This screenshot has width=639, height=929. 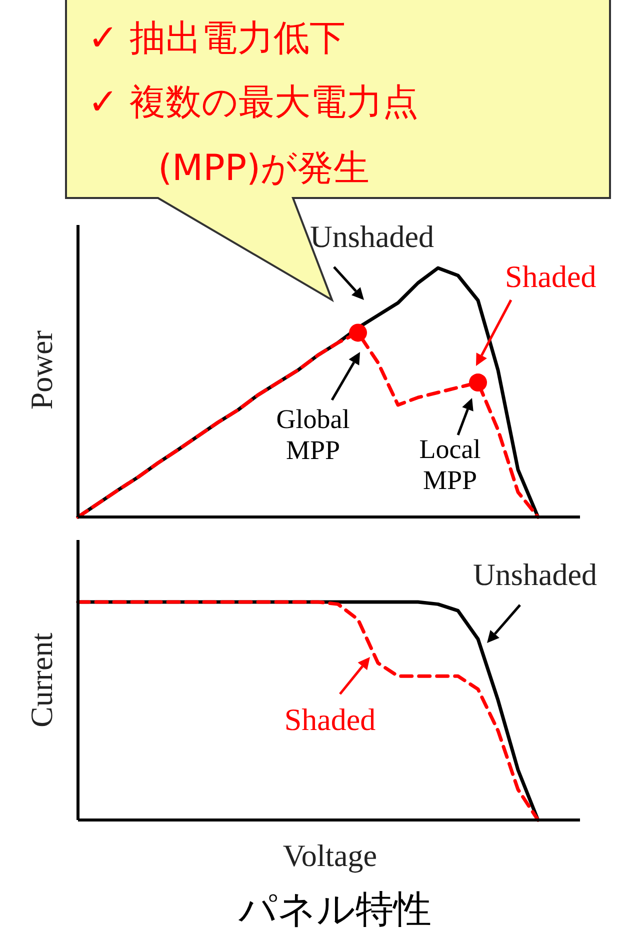 What do you see at coordinates (253, 102) in the screenshot?
I see `text: ✓ 複数の最大電力点` at bounding box center [253, 102].